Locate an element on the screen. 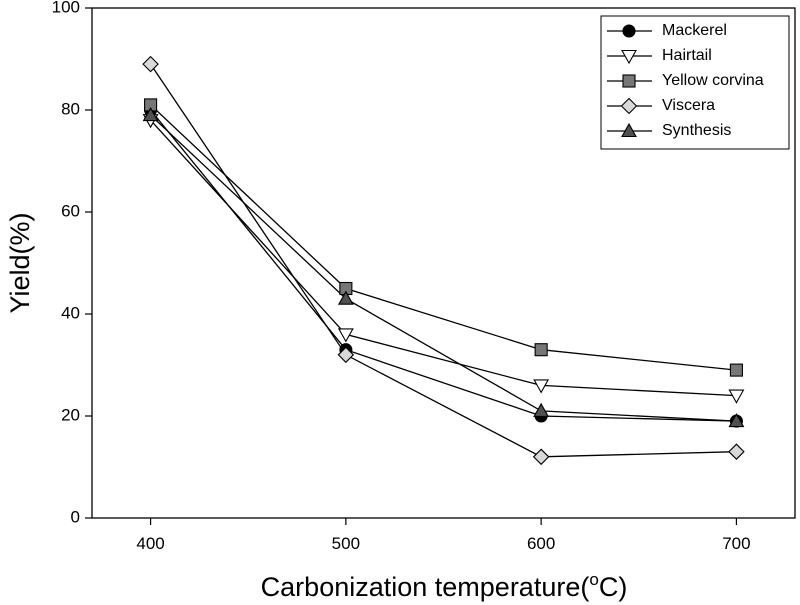 This screenshot has width=800, height=605. legend-item-yellow-corvina: Yellow corvina is located at coordinates (685, 80).